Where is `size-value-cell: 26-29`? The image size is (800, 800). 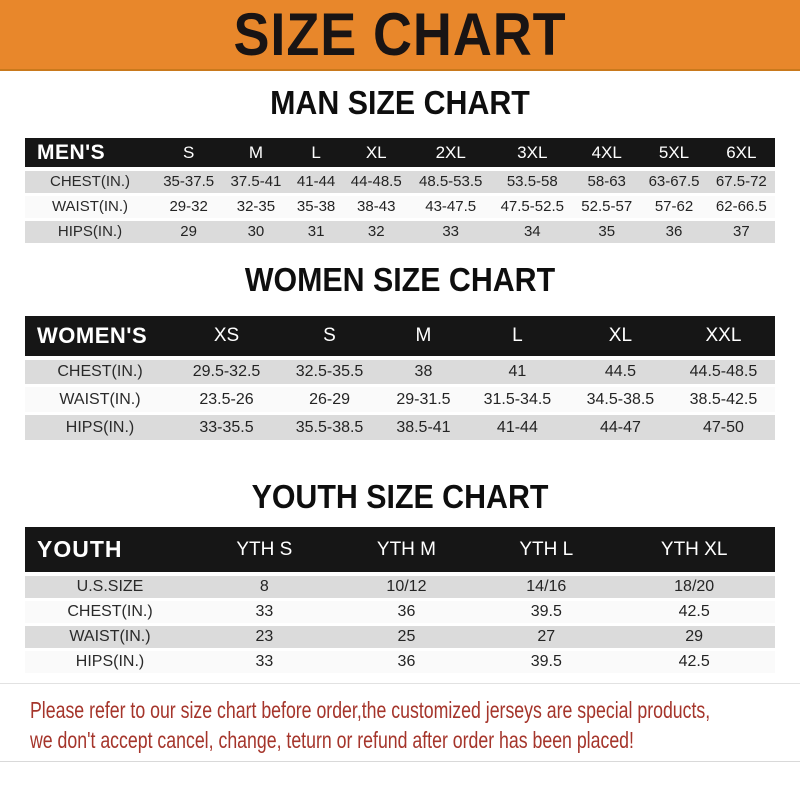
size-value-cell: 26-29 is located at coordinates (329, 399).